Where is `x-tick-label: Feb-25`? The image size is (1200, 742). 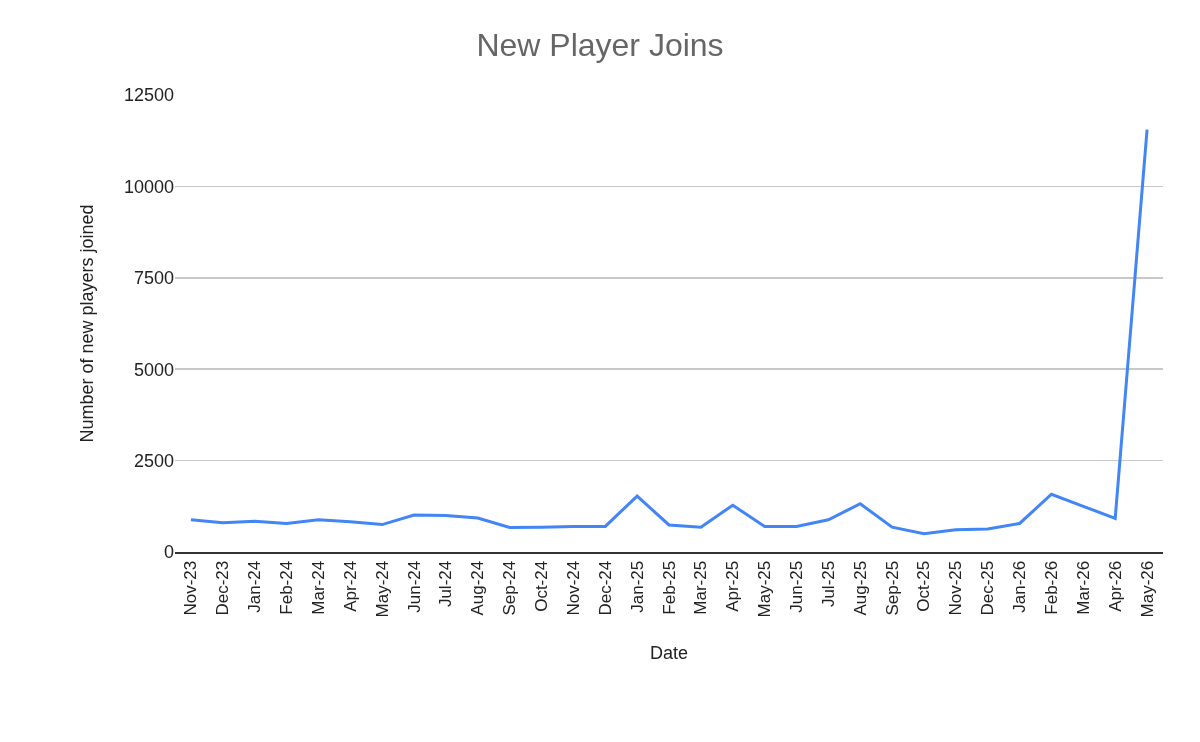
x-tick-label: Feb-25 is located at coordinates (669, 587).